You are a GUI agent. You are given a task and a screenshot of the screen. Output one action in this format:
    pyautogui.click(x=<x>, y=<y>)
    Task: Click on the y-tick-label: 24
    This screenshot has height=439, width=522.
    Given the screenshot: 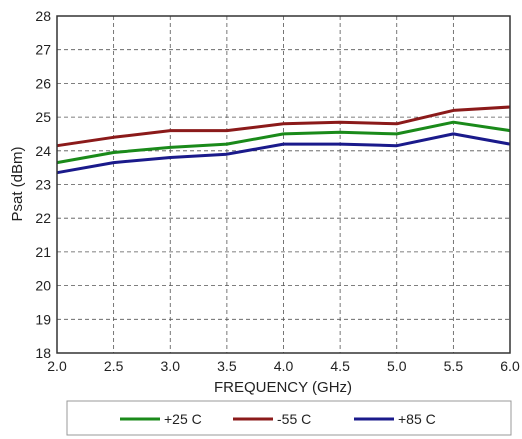 What is the action you would take?
    pyautogui.click(x=43, y=151)
    